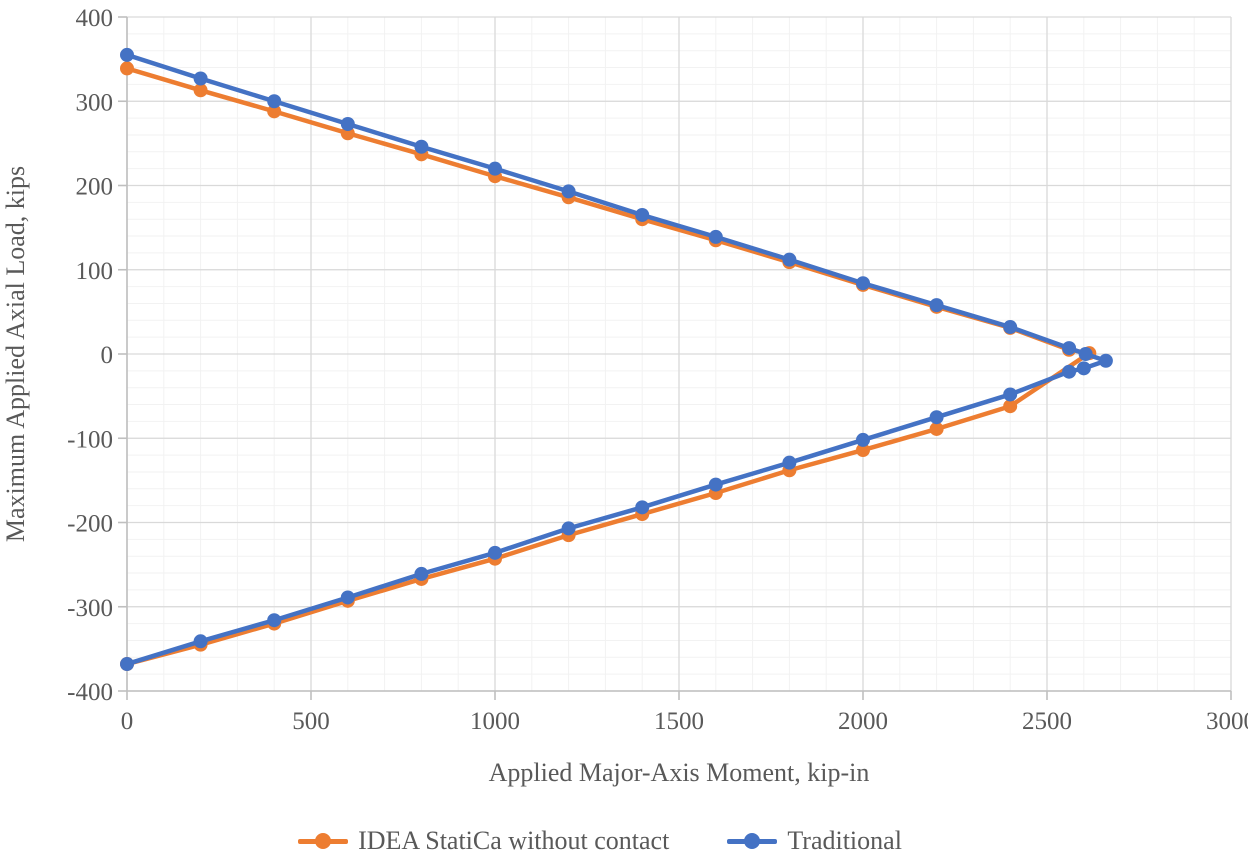 The height and width of the screenshot is (866, 1248). What do you see at coordinates (679, 772) in the screenshot?
I see `x-axis-title: Applied Major-Axis Moment, kip-in` at bounding box center [679, 772].